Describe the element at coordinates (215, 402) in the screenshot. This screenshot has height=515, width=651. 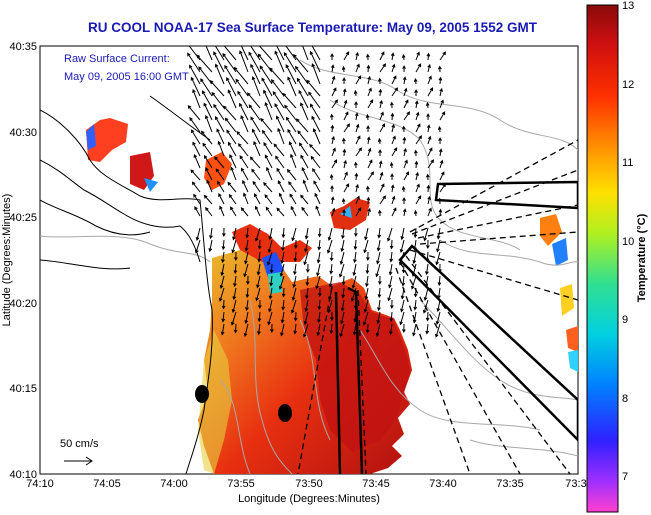
I see `sst-patch-cool` at that location.